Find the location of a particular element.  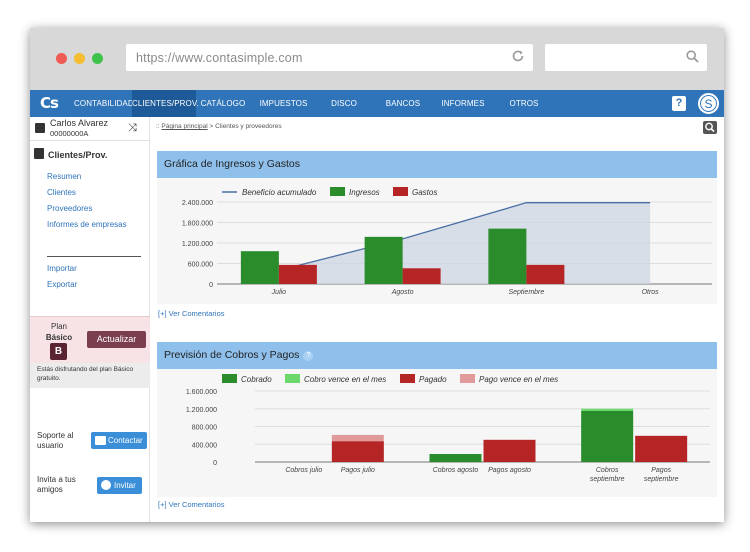

x-tick-label: Pagos is located at coordinates (661, 470).